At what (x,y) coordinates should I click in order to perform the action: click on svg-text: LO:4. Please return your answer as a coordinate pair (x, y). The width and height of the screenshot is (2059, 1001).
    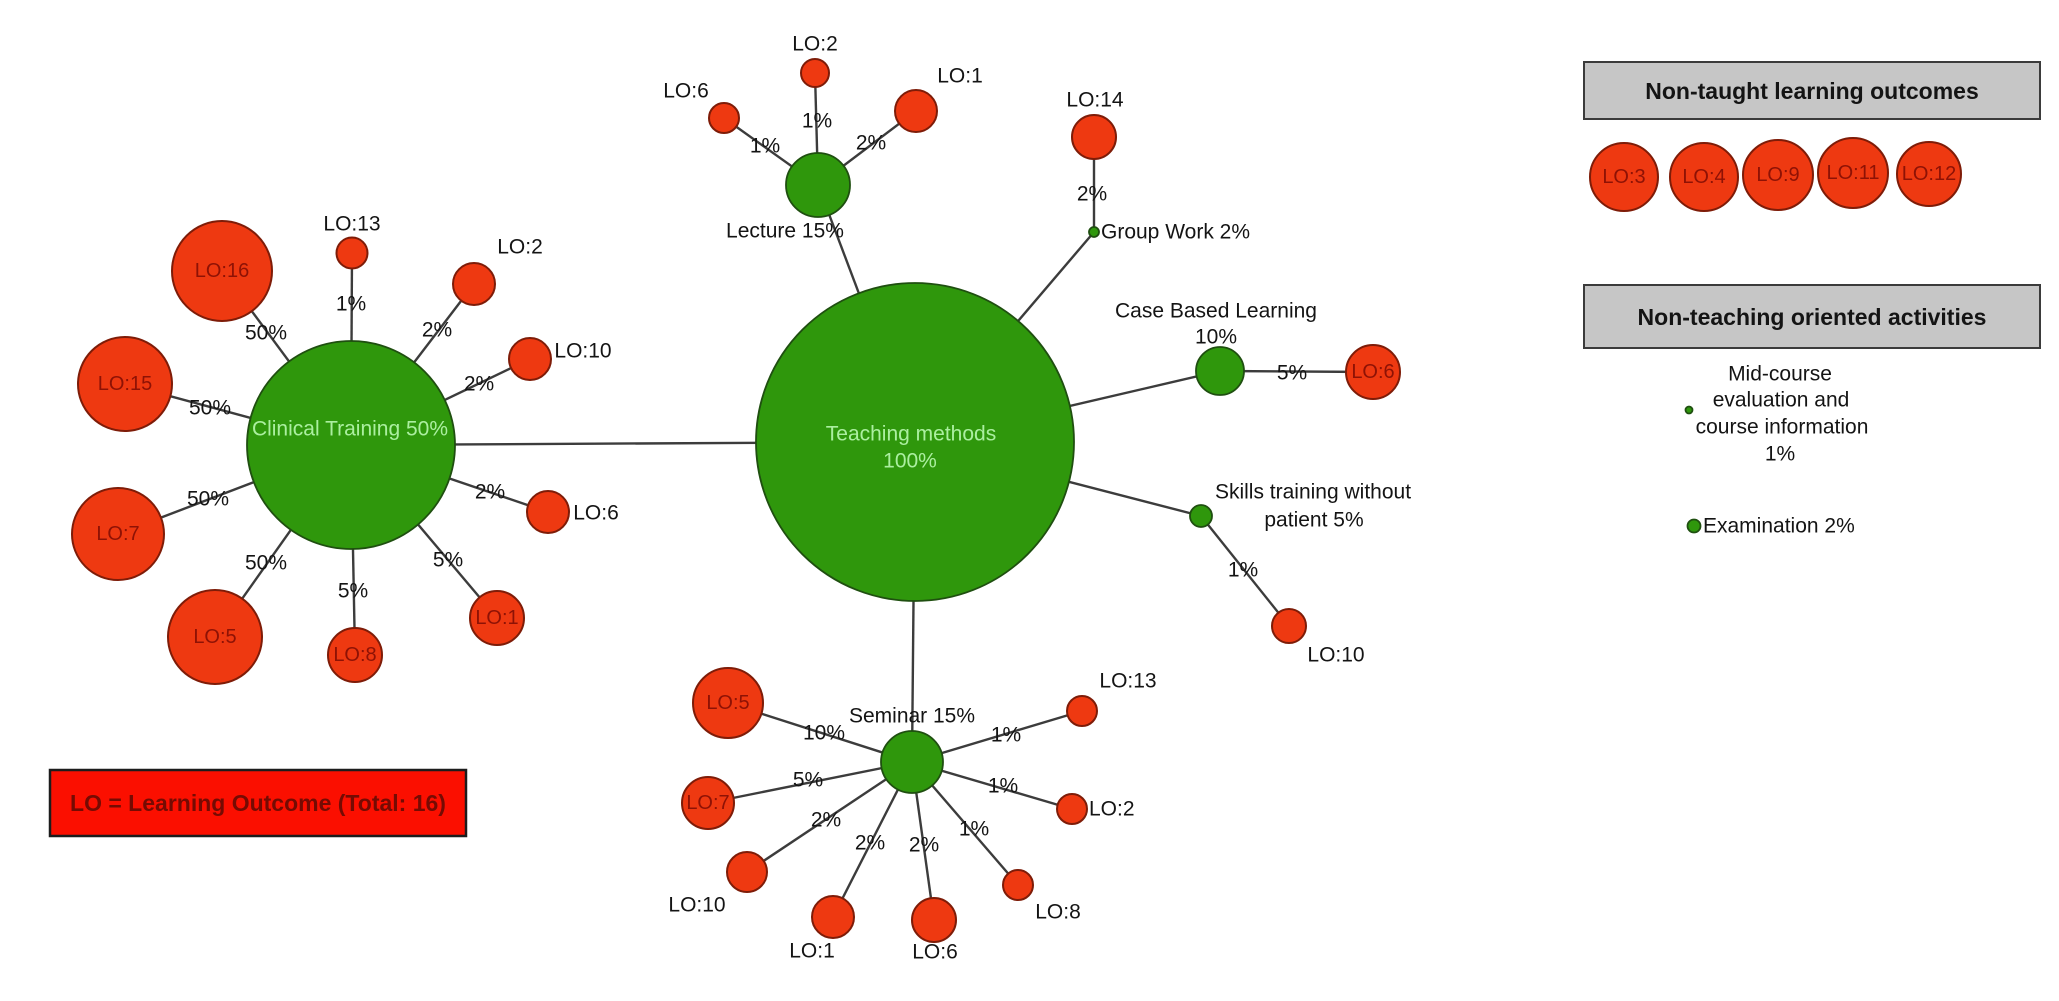
    Looking at the image, I should click on (1703, 177).